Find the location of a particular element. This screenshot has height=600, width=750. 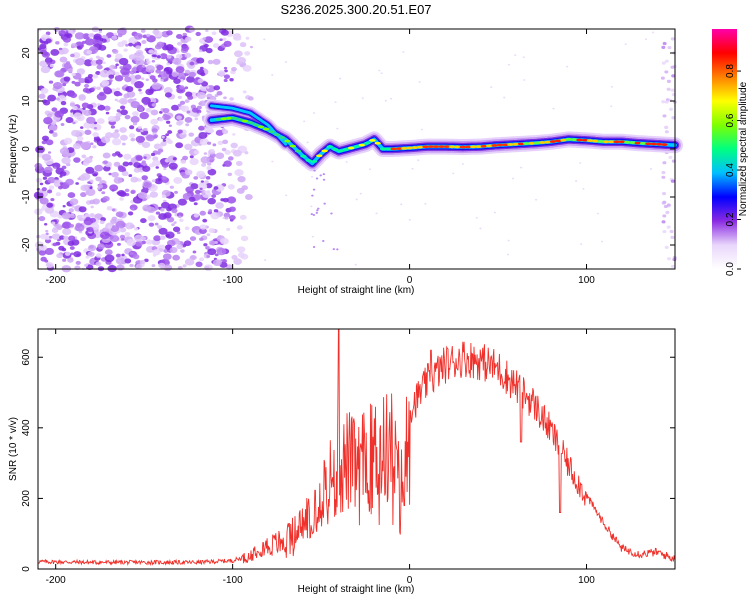

snr-x-tick-label: -200 is located at coordinates (56, 580).